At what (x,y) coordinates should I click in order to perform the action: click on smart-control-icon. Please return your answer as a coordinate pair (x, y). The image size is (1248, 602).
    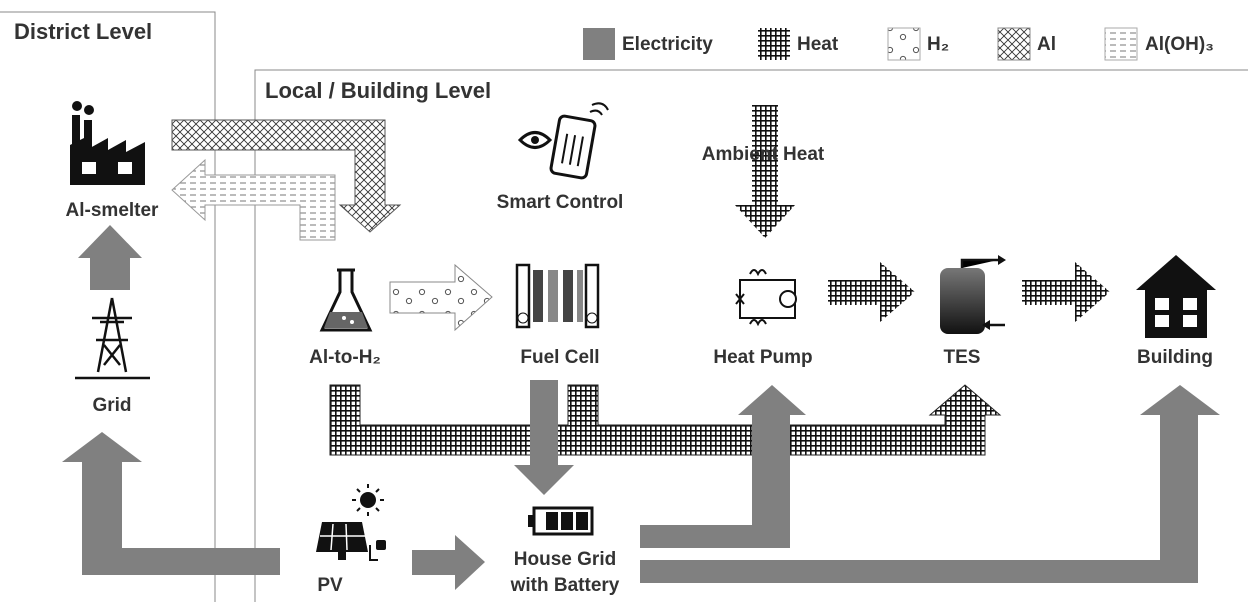
    Looking at the image, I should click on (563, 141).